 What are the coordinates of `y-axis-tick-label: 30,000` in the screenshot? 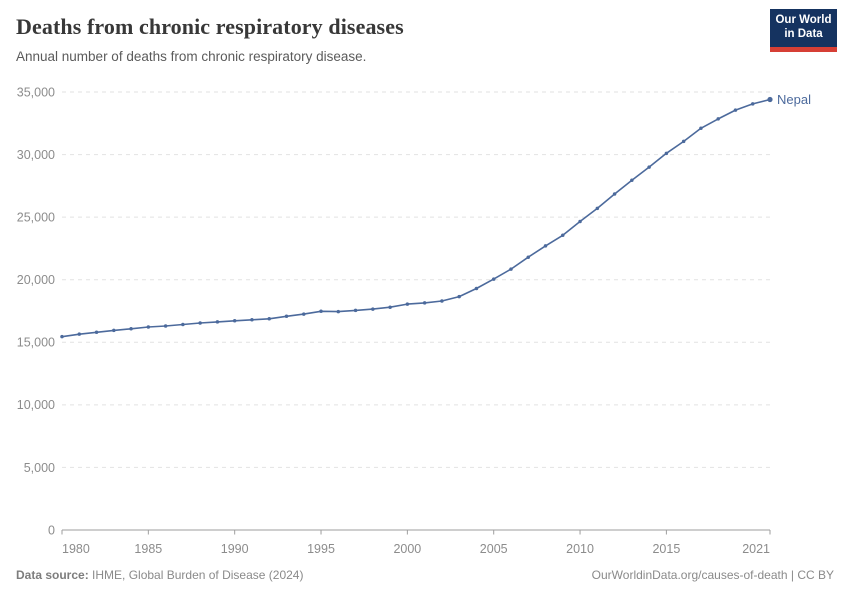 It's located at (36, 155).